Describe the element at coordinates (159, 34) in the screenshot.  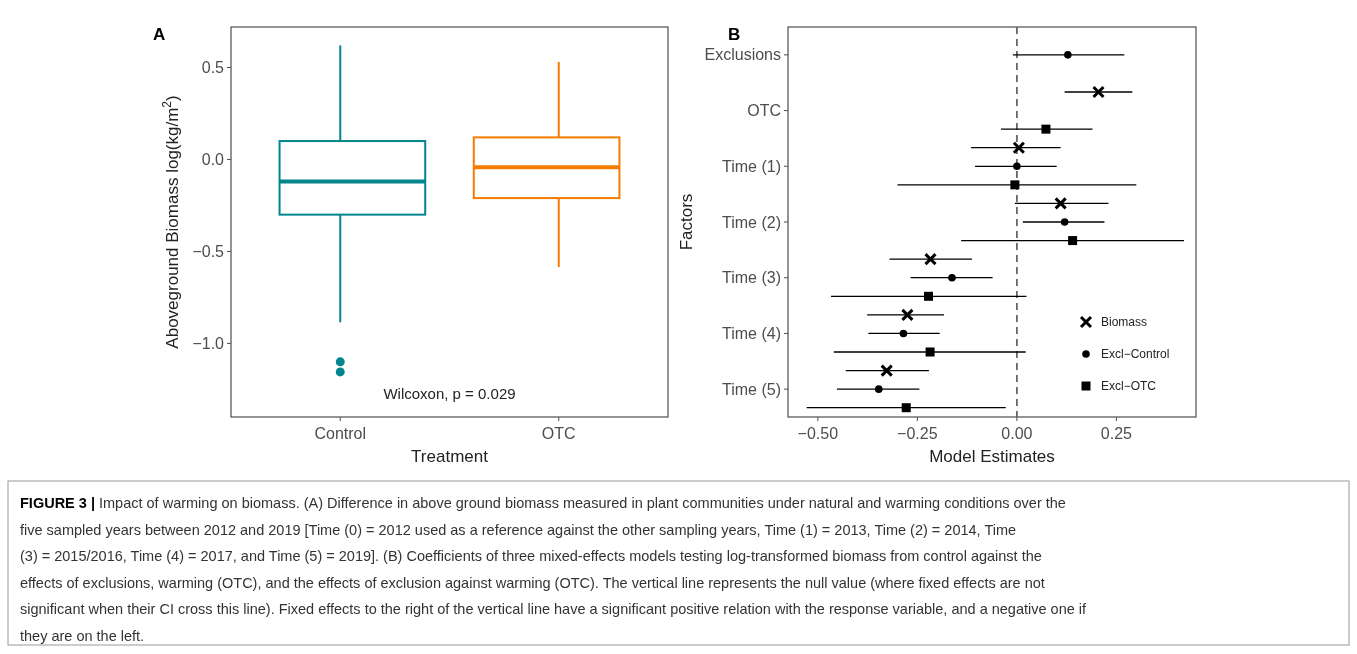
I see `chart-title: A` at that location.